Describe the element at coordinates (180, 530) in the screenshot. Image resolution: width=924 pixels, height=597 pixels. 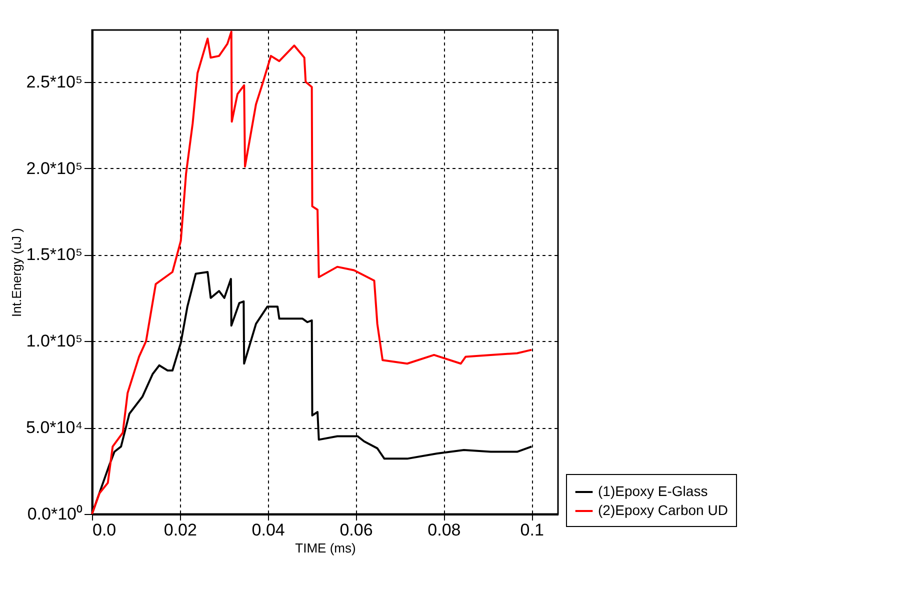
I see `x-tick-label: 0.02` at that location.